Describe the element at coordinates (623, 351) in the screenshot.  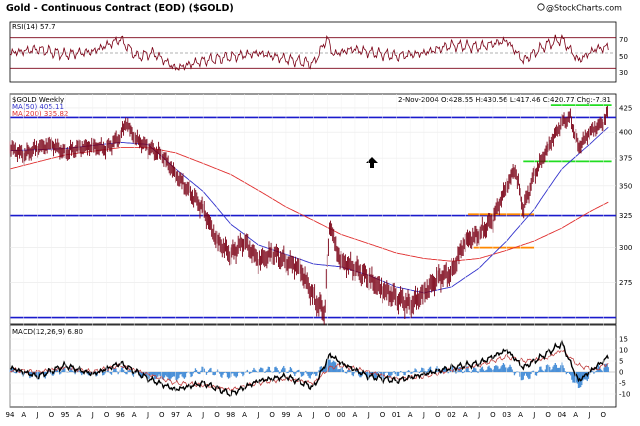
I see `macd-tick-label: 10` at that location.